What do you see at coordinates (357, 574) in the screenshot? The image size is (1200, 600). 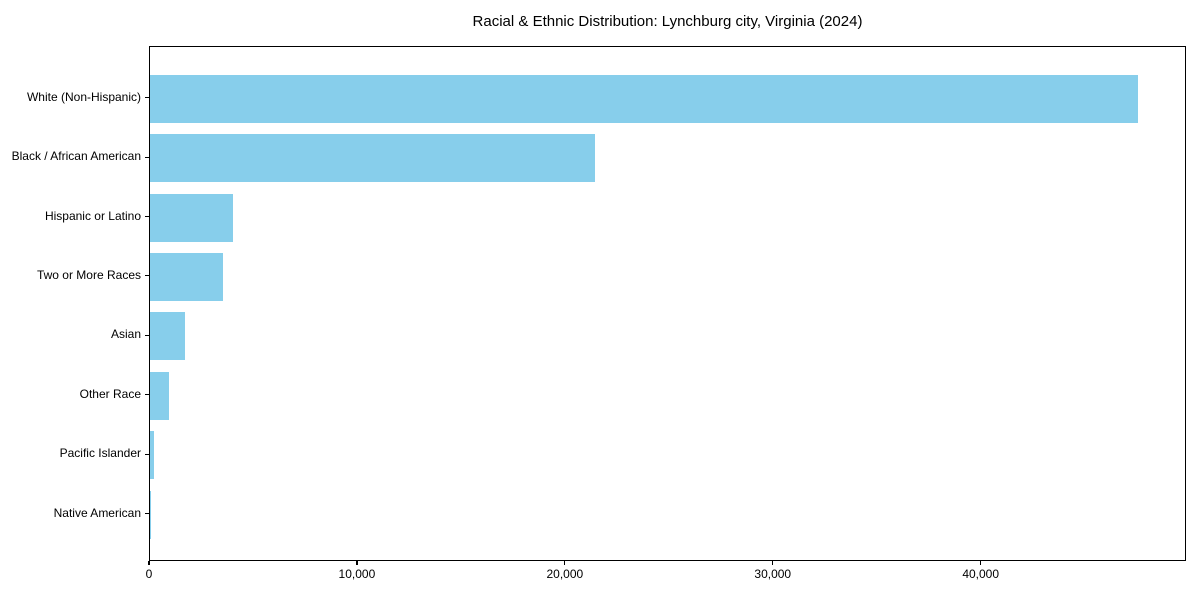 I see `x-tick-label-10,000: 10,000` at bounding box center [357, 574].